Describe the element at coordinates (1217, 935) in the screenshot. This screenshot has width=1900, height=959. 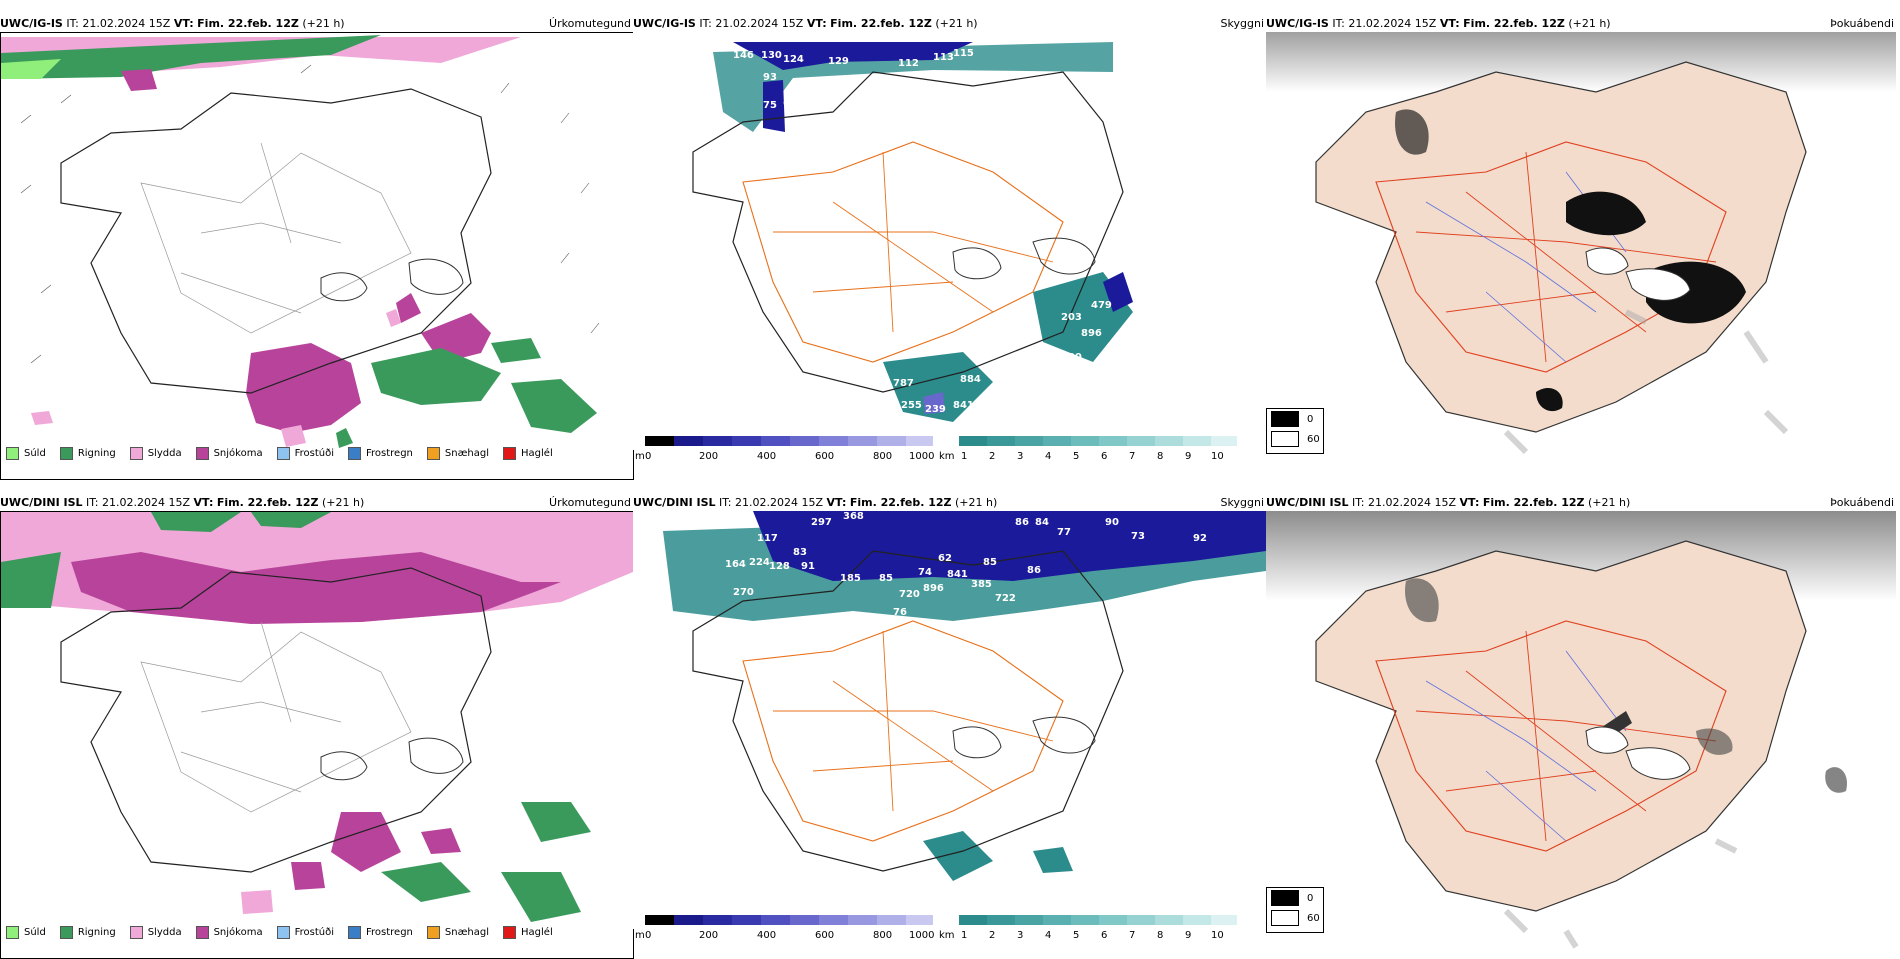
I see `colorbar-tick: 10` at that location.